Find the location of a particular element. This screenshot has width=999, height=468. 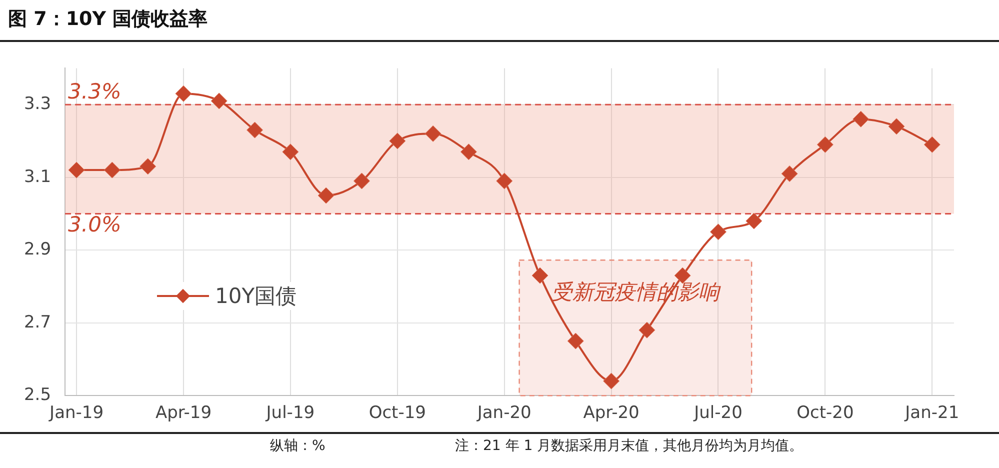

x-tick-label: Apr-20 is located at coordinates (611, 413).